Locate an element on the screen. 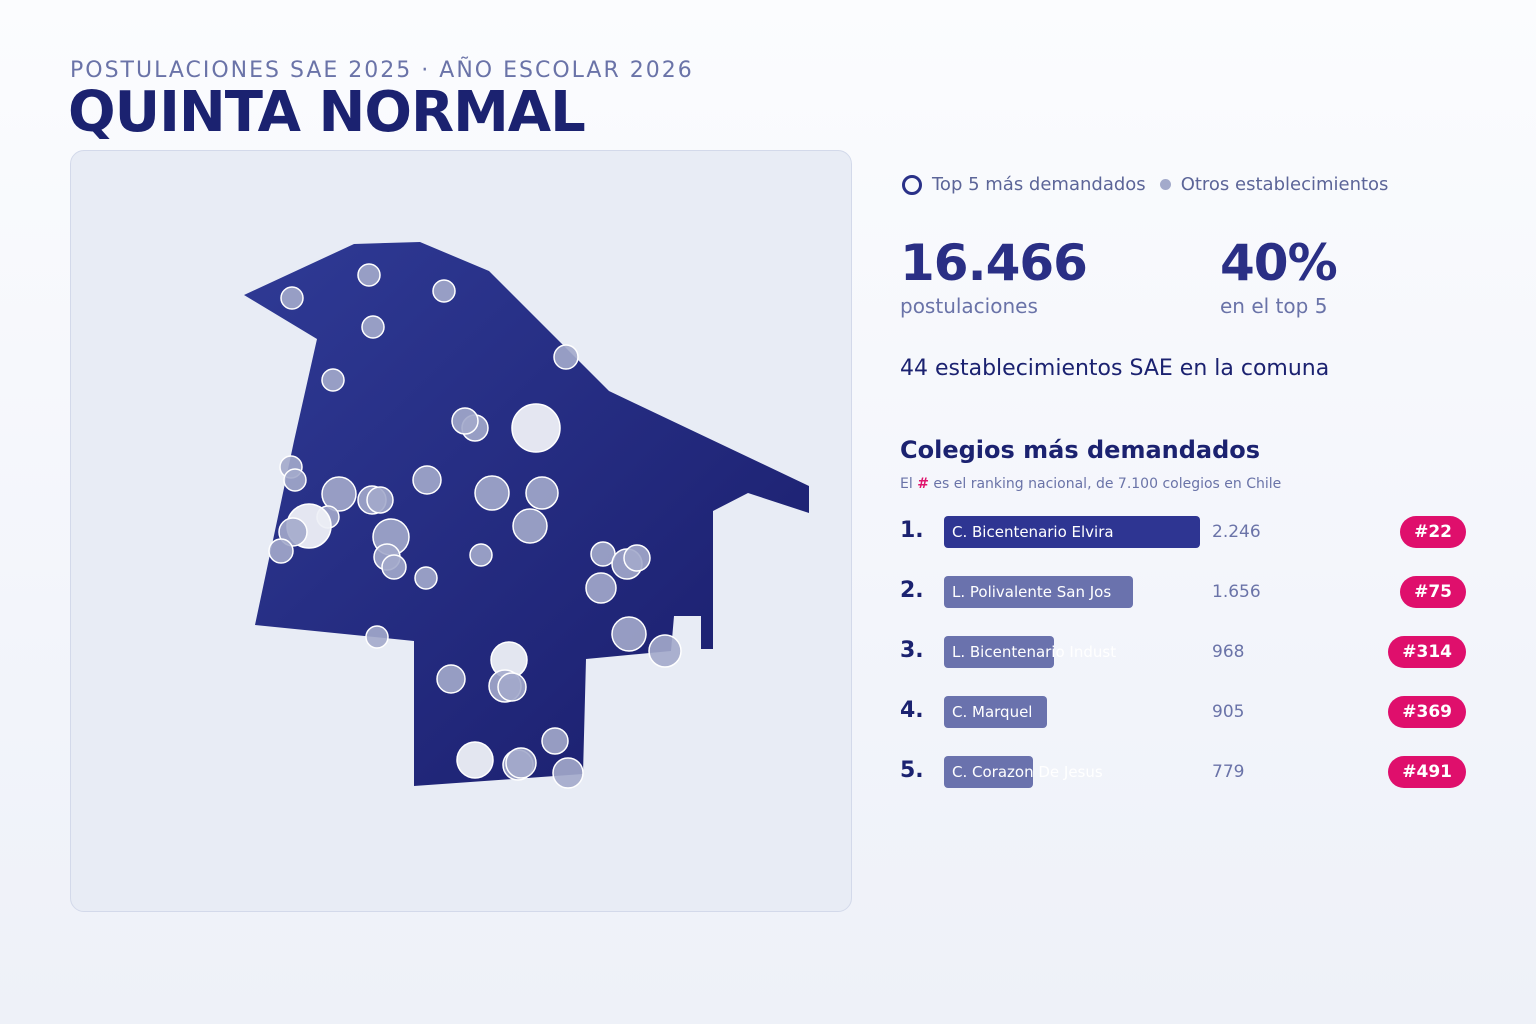 The width and height of the screenshot is (1536, 1024). top5-share-label: en el top 5 is located at coordinates (1274, 306).